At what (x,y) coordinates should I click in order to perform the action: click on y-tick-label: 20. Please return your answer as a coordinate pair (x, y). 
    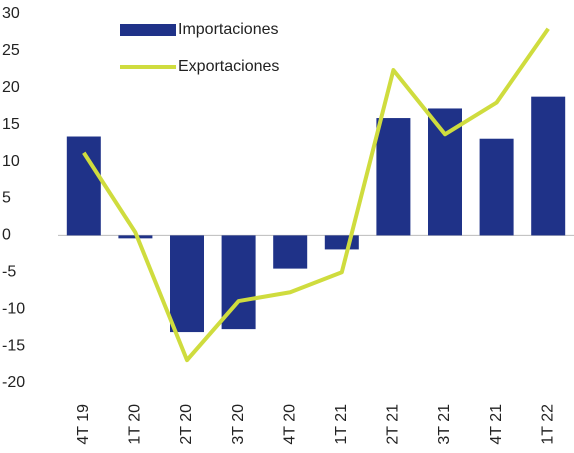
    Looking at the image, I should click on (11, 87).